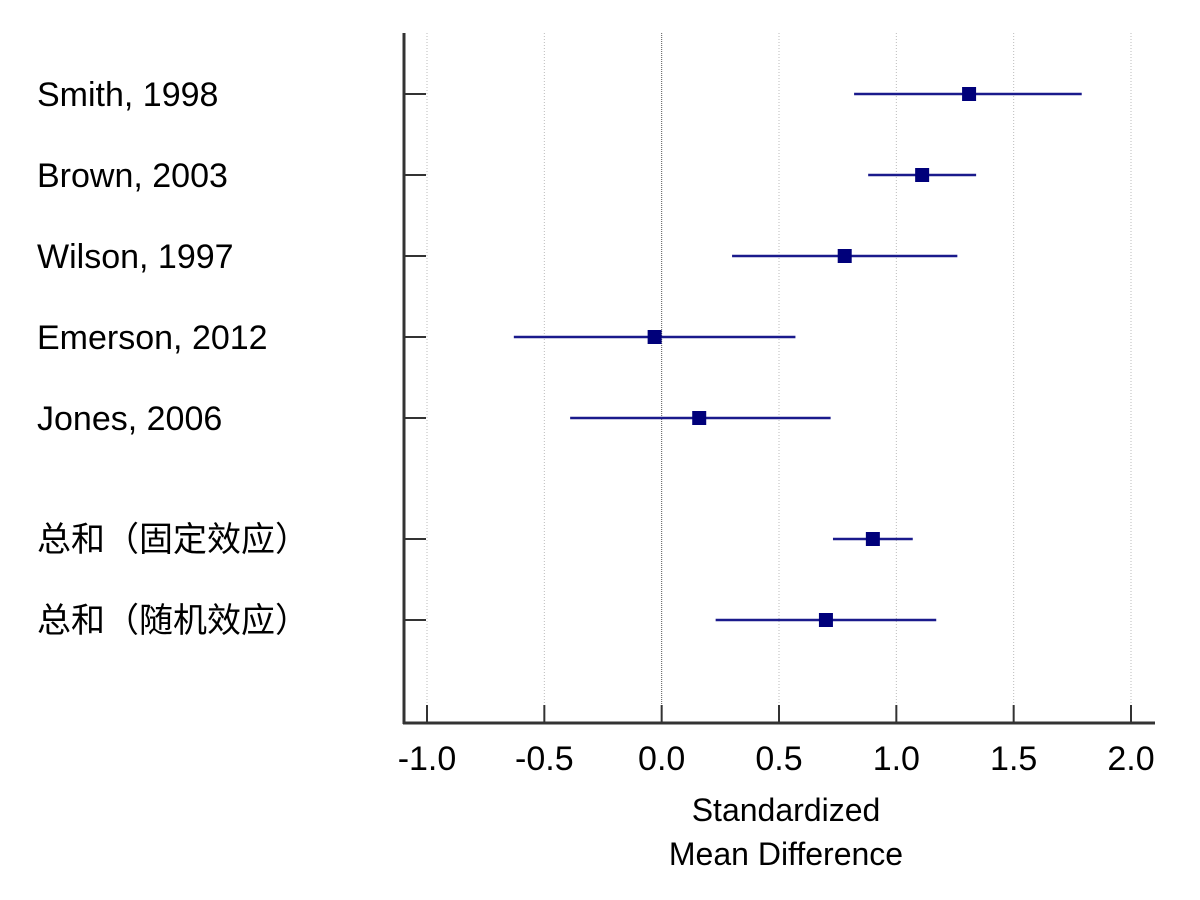 This screenshot has height=900, width=1200. I want to click on study-row: Emerson, 2012, so click(416, 338).